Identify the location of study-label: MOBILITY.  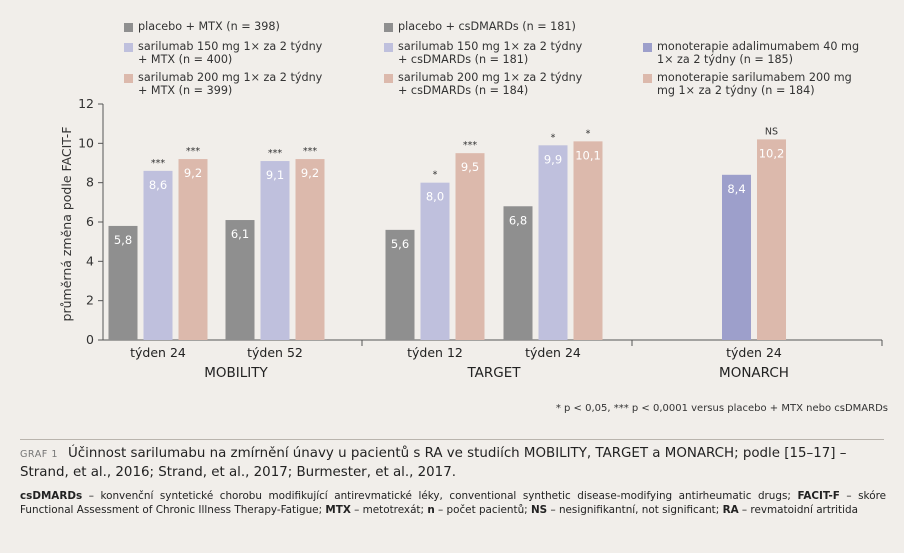
(236, 373).